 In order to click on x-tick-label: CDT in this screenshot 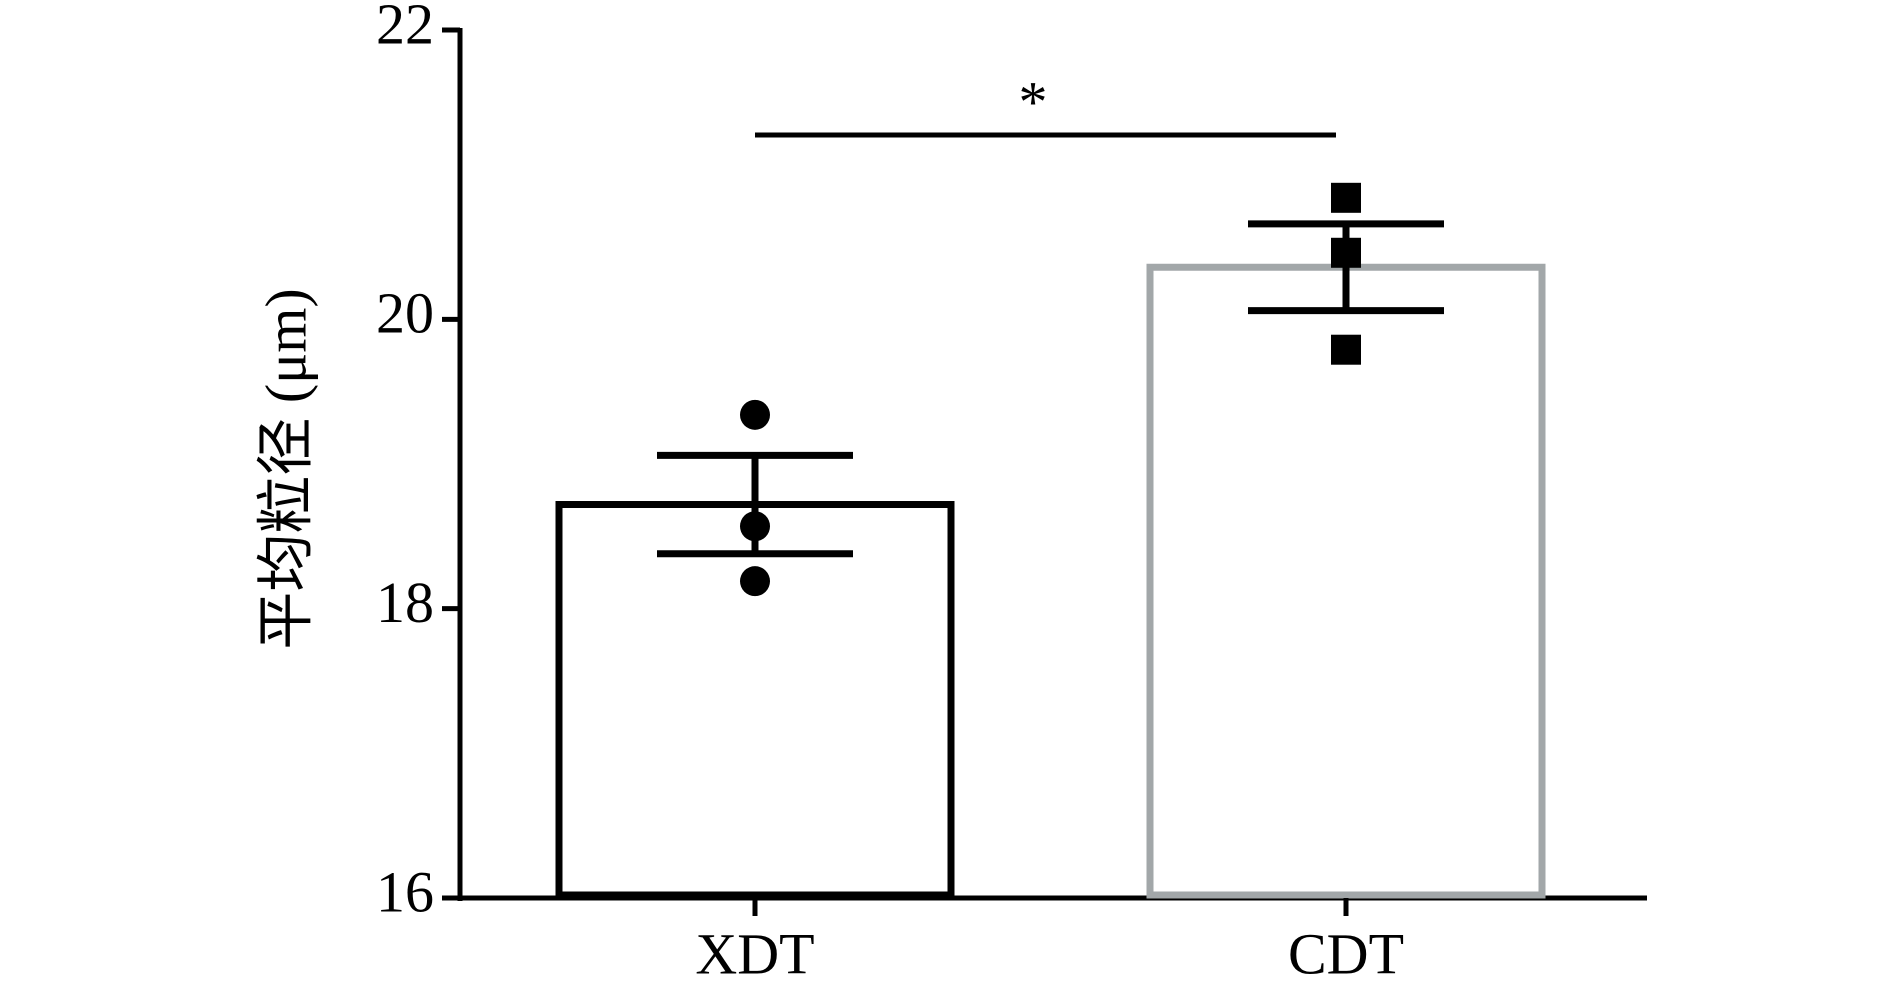, I will do `click(1346, 953)`.